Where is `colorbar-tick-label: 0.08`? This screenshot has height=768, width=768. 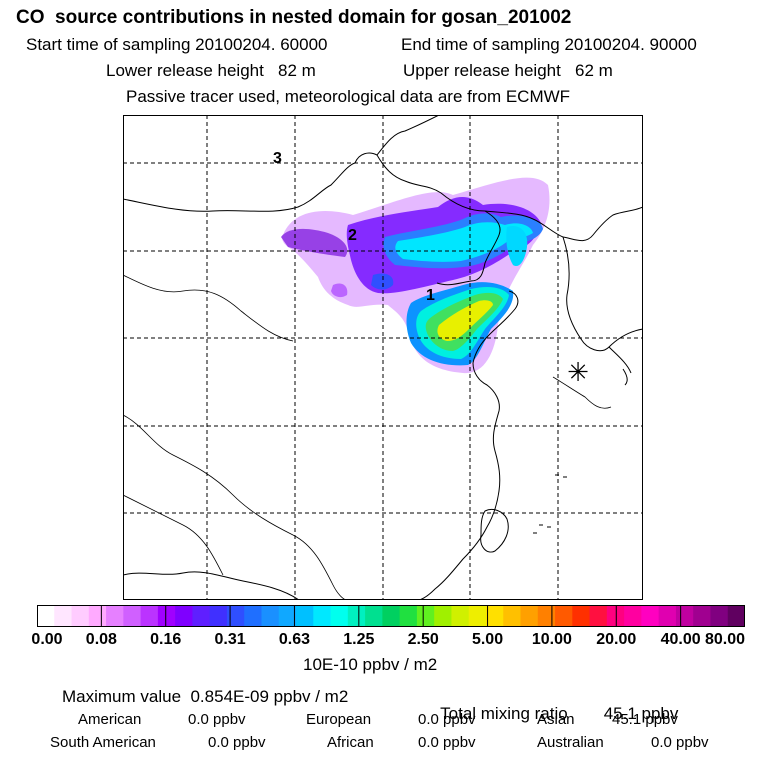
colorbar-tick-label: 0.08 is located at coordinates (101, 639).